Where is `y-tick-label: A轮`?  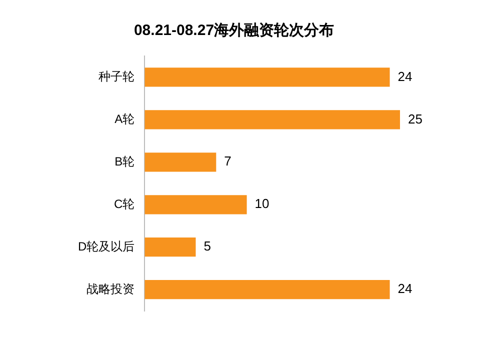 y-tick-label: A轮 is located at coordinates (124, 119).